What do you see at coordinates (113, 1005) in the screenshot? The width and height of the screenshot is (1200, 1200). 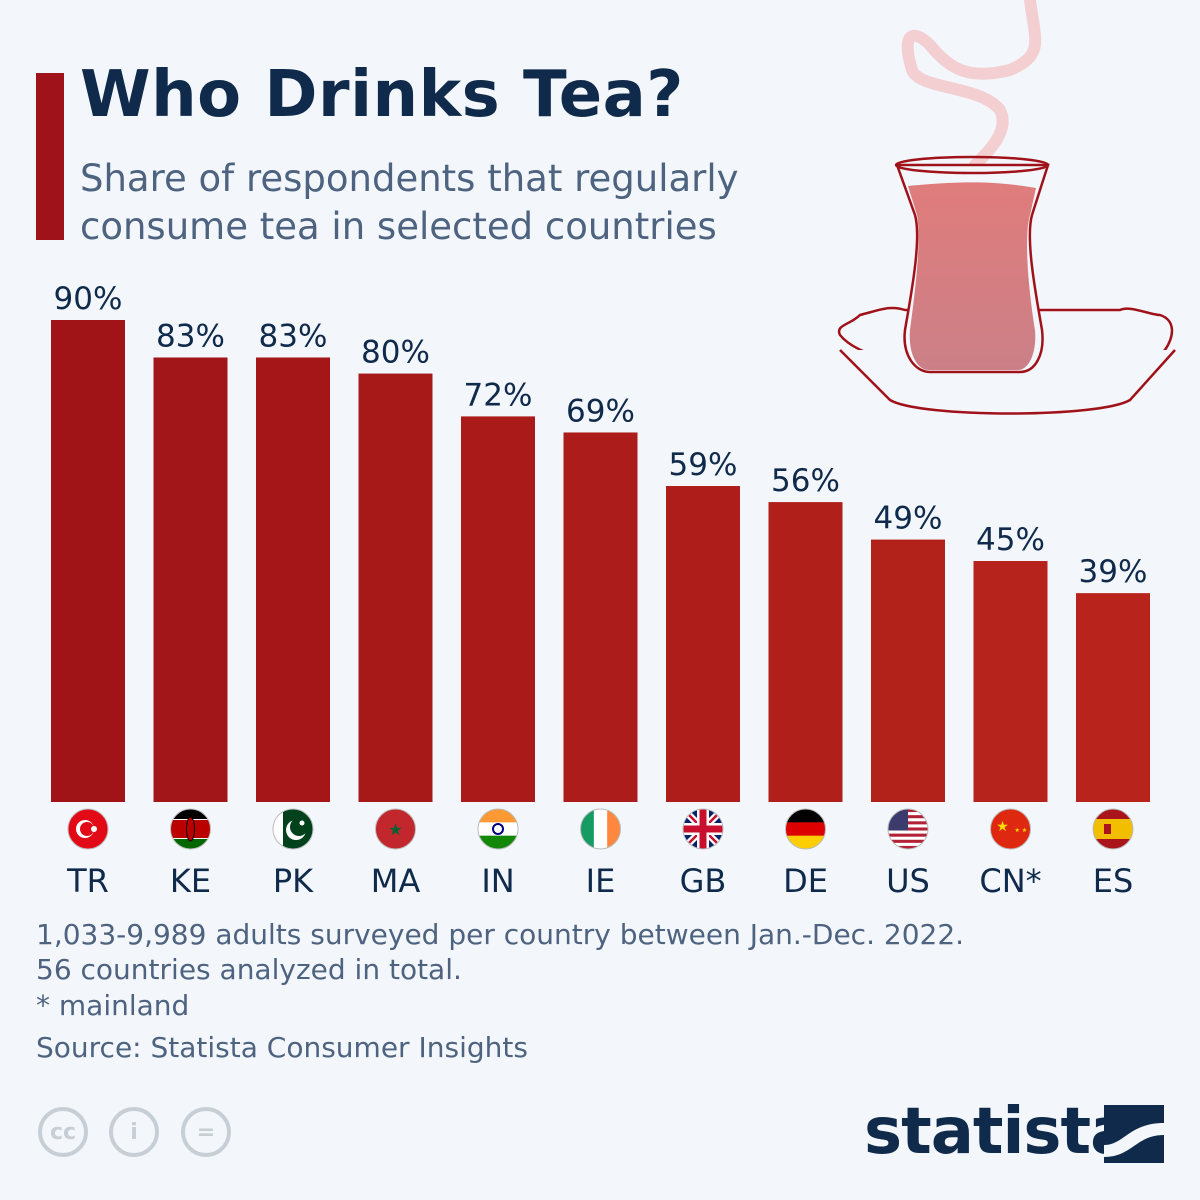 I see `note-mainland: * mainland` at bounding box center [113, 1005].